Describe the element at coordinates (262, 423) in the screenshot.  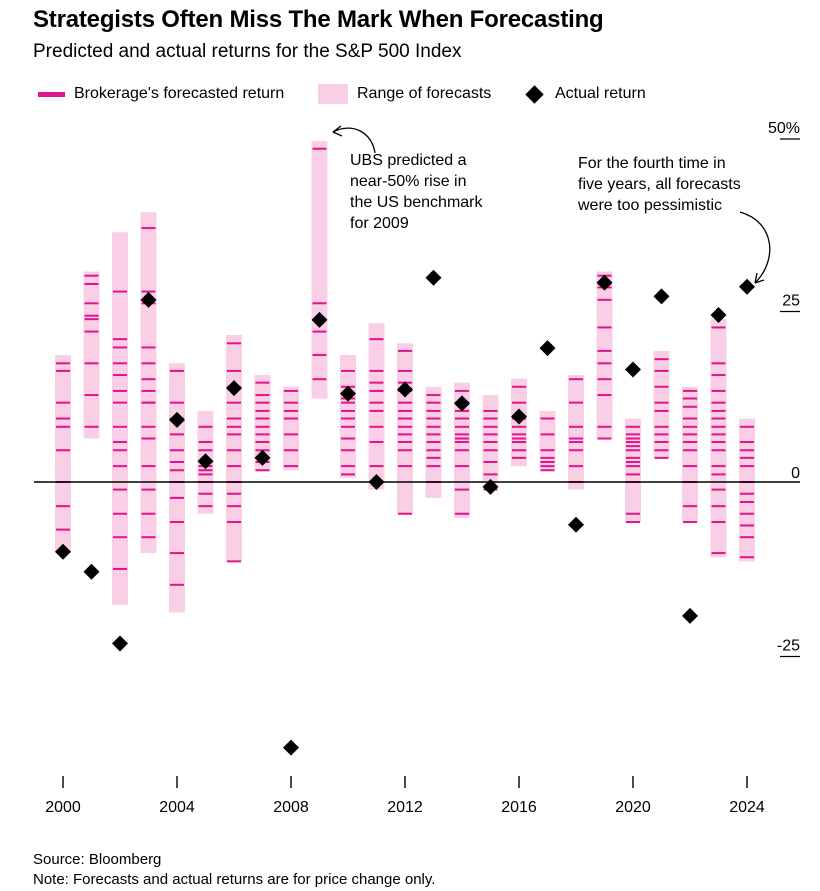
I see `range-bar-2007` at that location.